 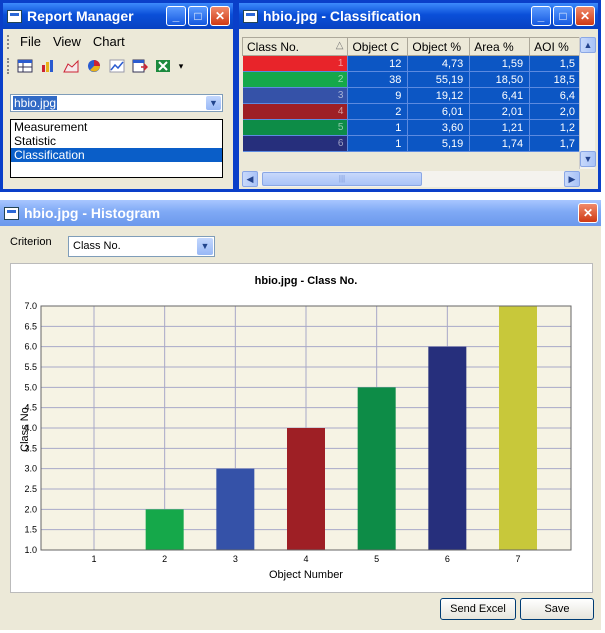 I want to click on list-item-statistic: Statistic, so click(x=35, y=141).